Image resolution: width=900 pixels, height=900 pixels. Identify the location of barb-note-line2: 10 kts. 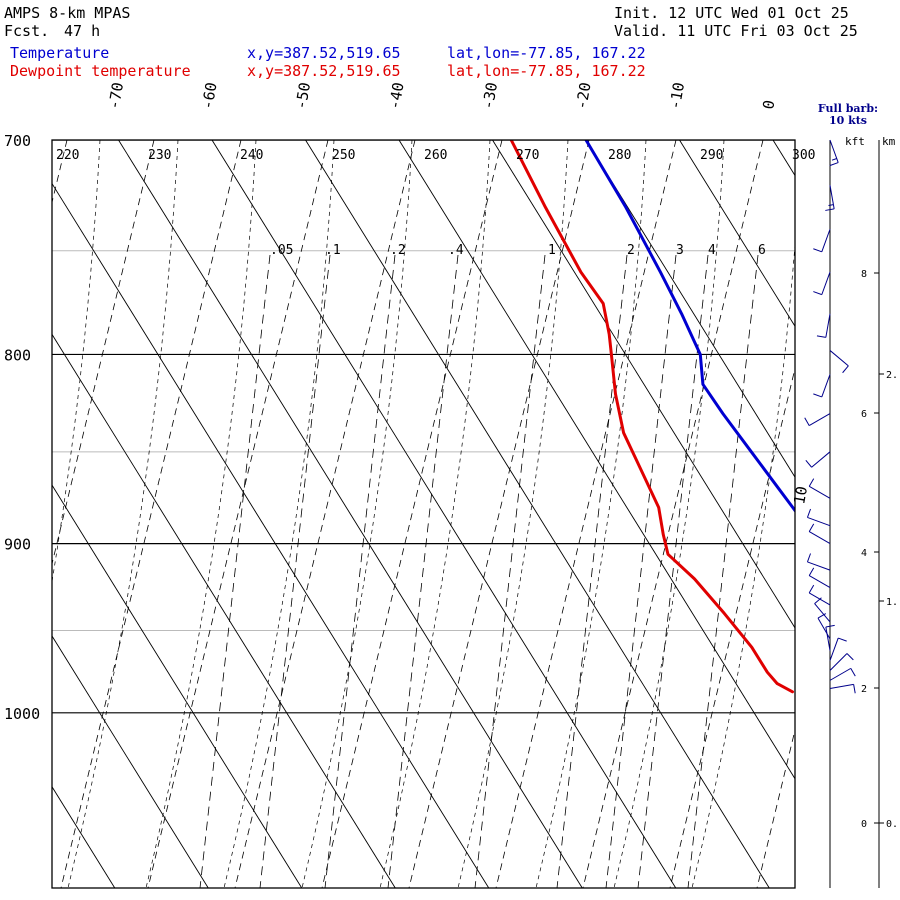
(848, 120).